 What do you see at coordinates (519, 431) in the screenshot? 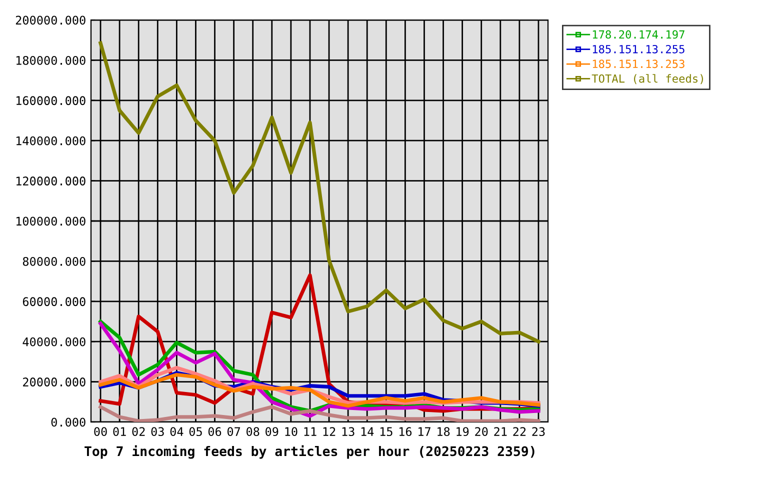
I see `x-tick-label: 22` at bounding box center [519, 431].